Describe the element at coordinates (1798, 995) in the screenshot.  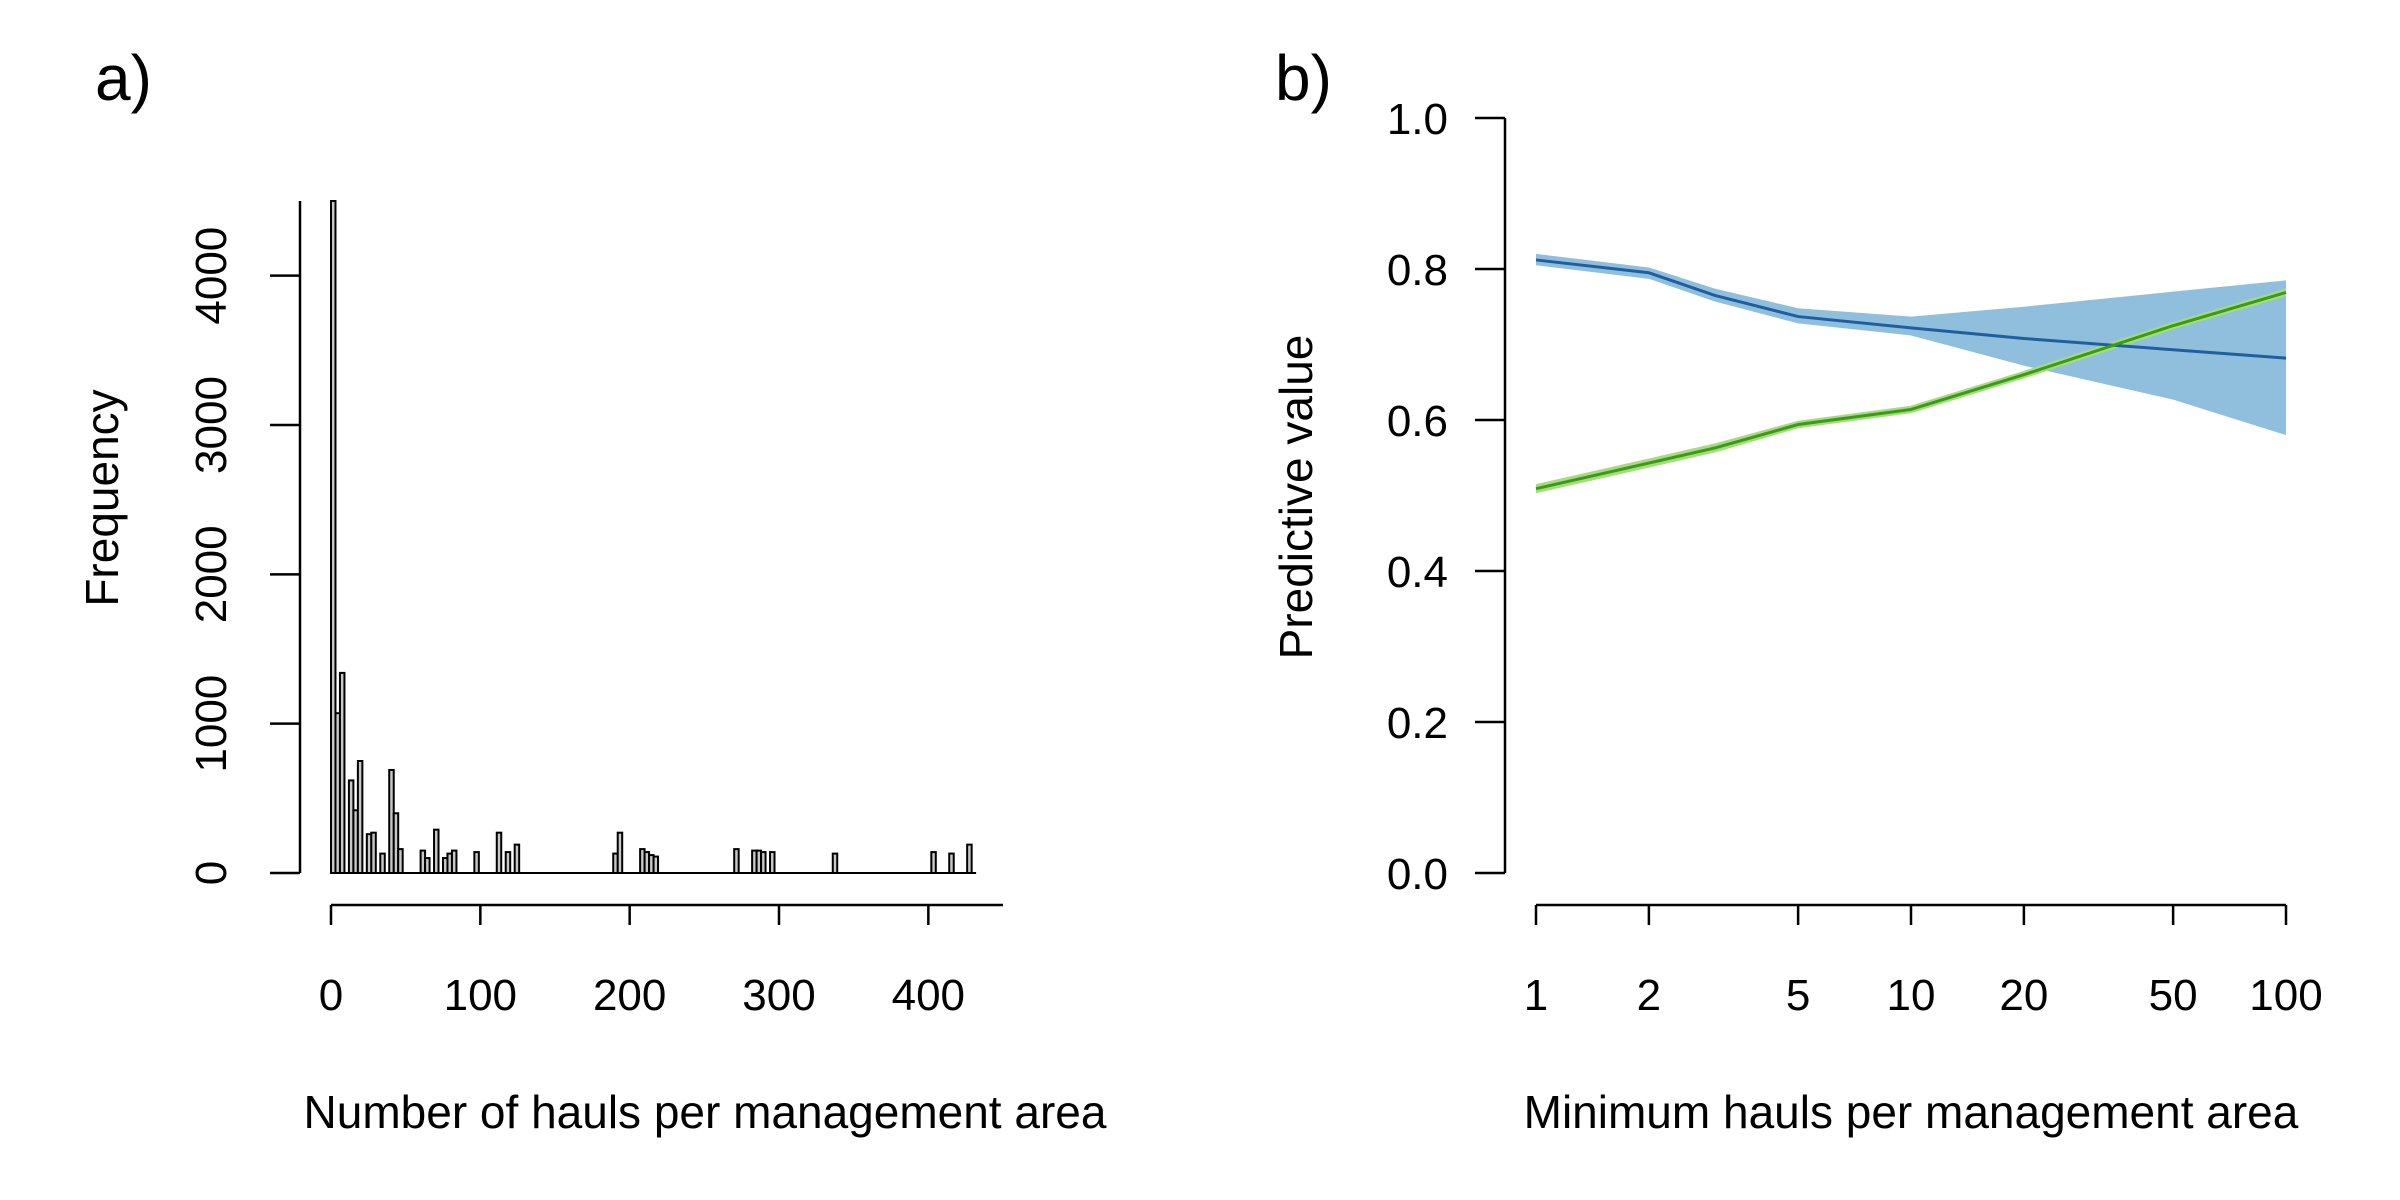
I see `x-tick-label: 5` at that location.